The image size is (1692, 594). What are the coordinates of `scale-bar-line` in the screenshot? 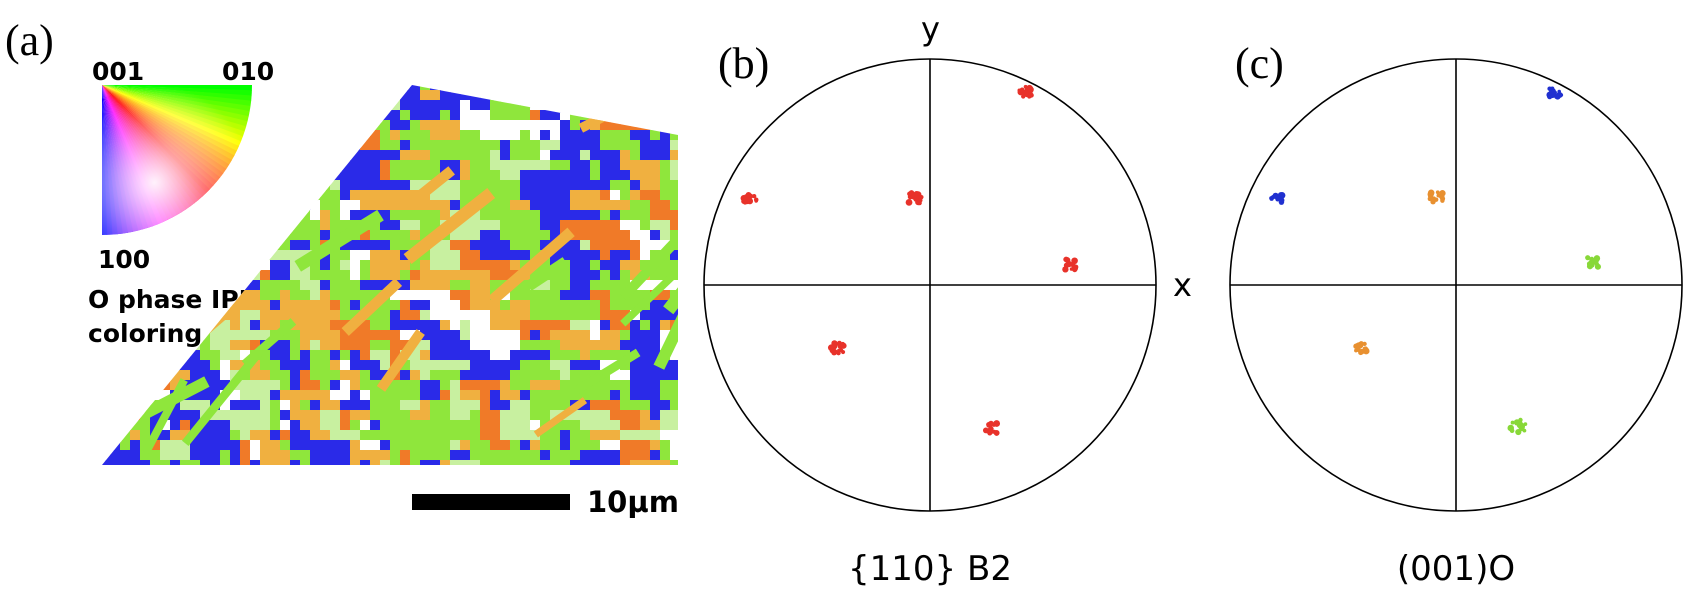 It's located at (491, 502).